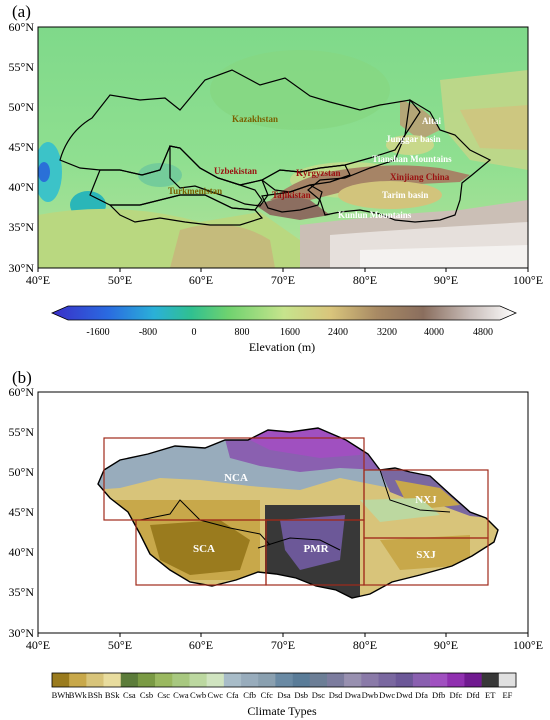 This screenshot has width=550, height=720. I want to click on region-nca: NCA, so click(236, 478).